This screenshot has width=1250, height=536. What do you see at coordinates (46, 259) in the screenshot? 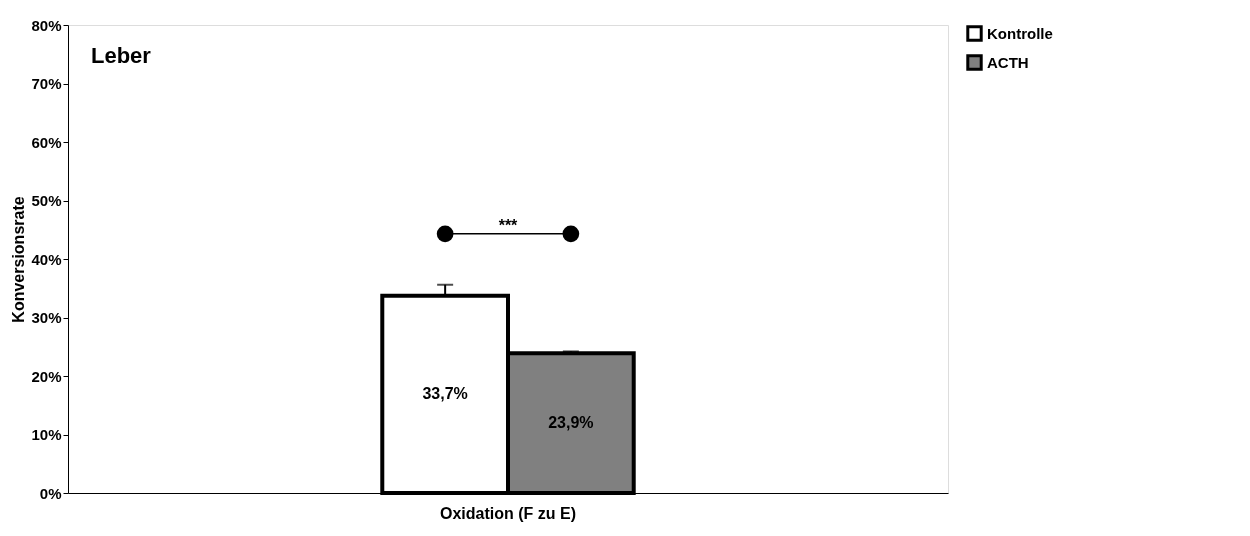
I see `y-tick-label: 40%` at bounding box center [46, 259].